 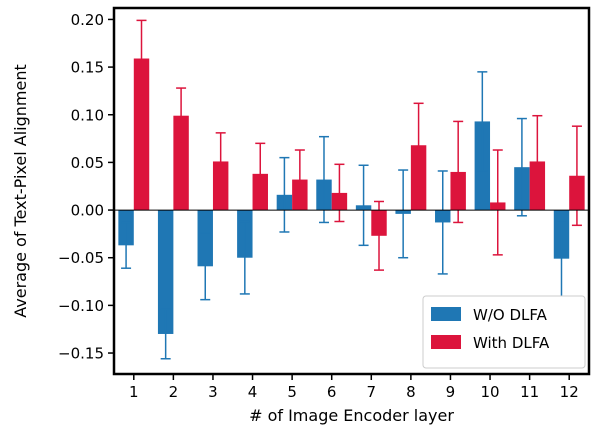 What do you see at coordinates (81, 354) in the screenshot?
I see `y-tick-label: −0.15` at bounding box center [81, 354].